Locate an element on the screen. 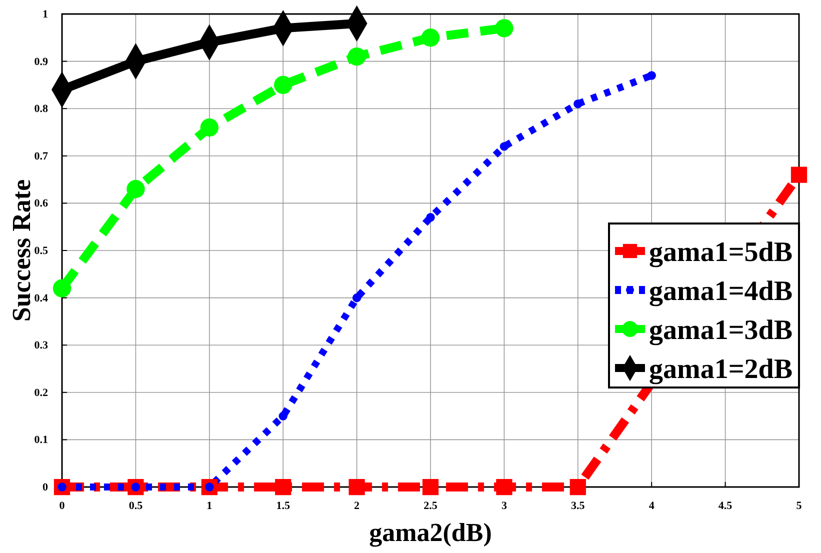 The image size is (821, 553). y-tick-label: 0 is located at coordinates (45, 488).